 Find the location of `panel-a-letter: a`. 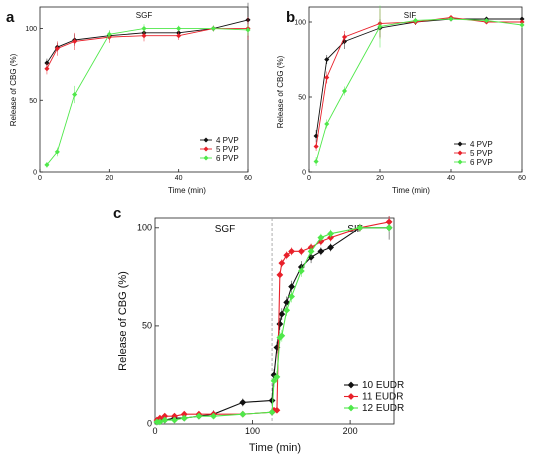

panel-a-letter: a is located at coordinates (10, 17).